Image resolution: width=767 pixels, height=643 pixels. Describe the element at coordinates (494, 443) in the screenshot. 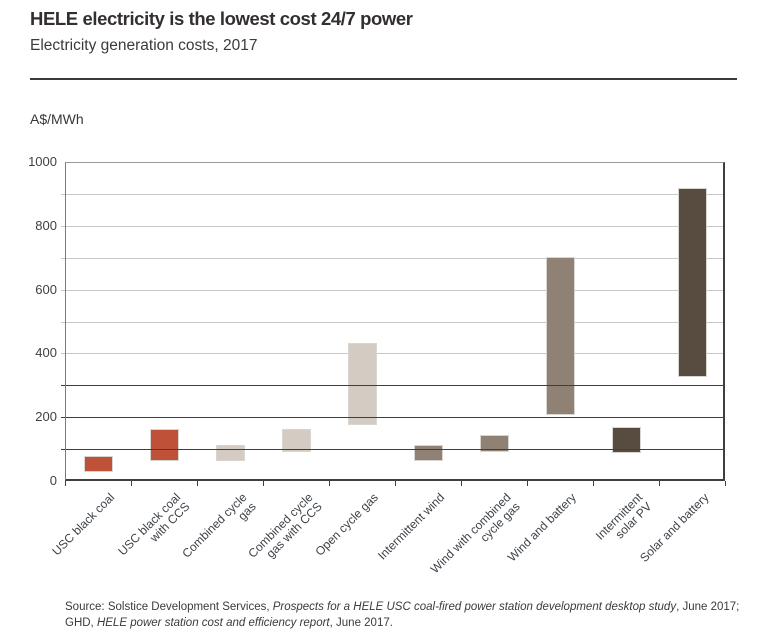

I see `bar-wind-with-combined-cycle-gas` at that location.